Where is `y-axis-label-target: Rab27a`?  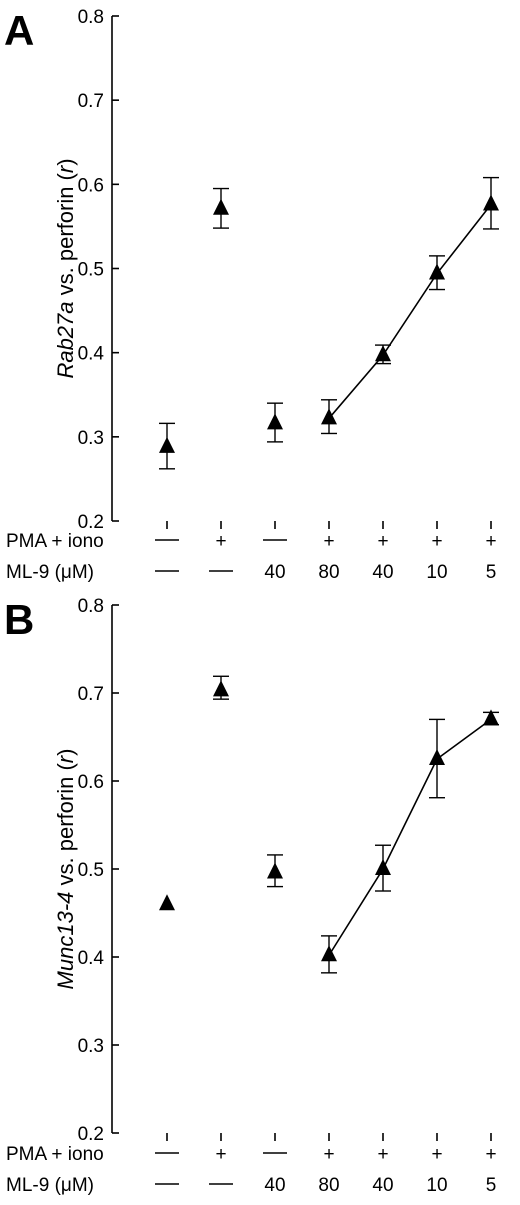 y-axis-label-target: Rab27a is located at coordinates (65, 339).